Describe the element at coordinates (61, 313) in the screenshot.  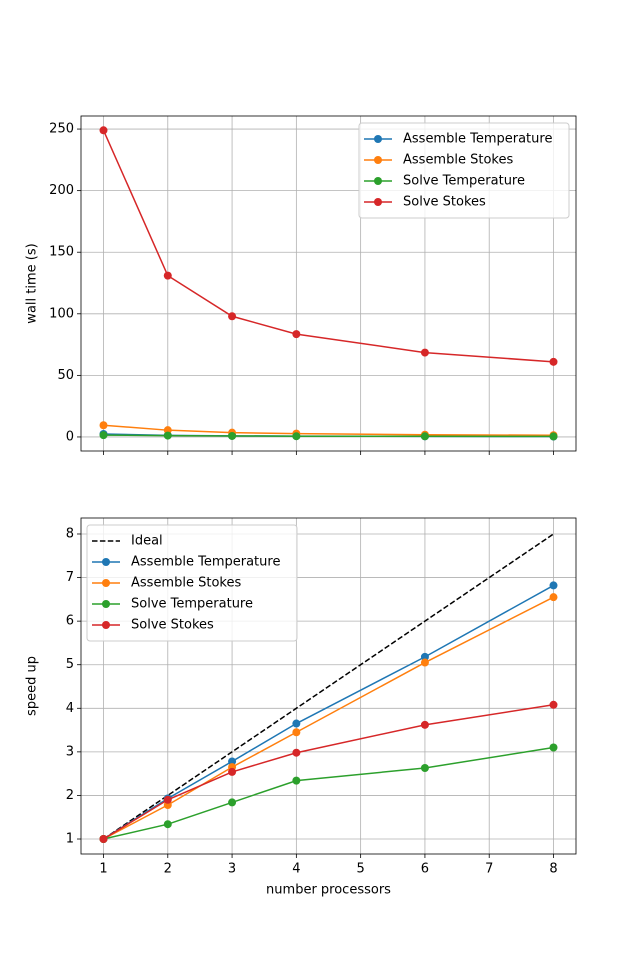
I see `y-tick-label: 100` at that location.